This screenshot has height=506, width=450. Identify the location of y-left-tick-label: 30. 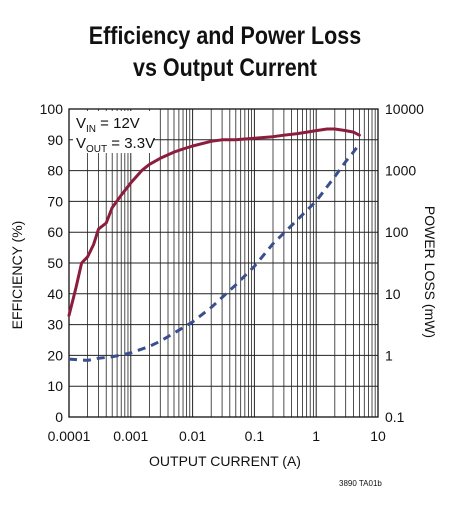
(55, 325).